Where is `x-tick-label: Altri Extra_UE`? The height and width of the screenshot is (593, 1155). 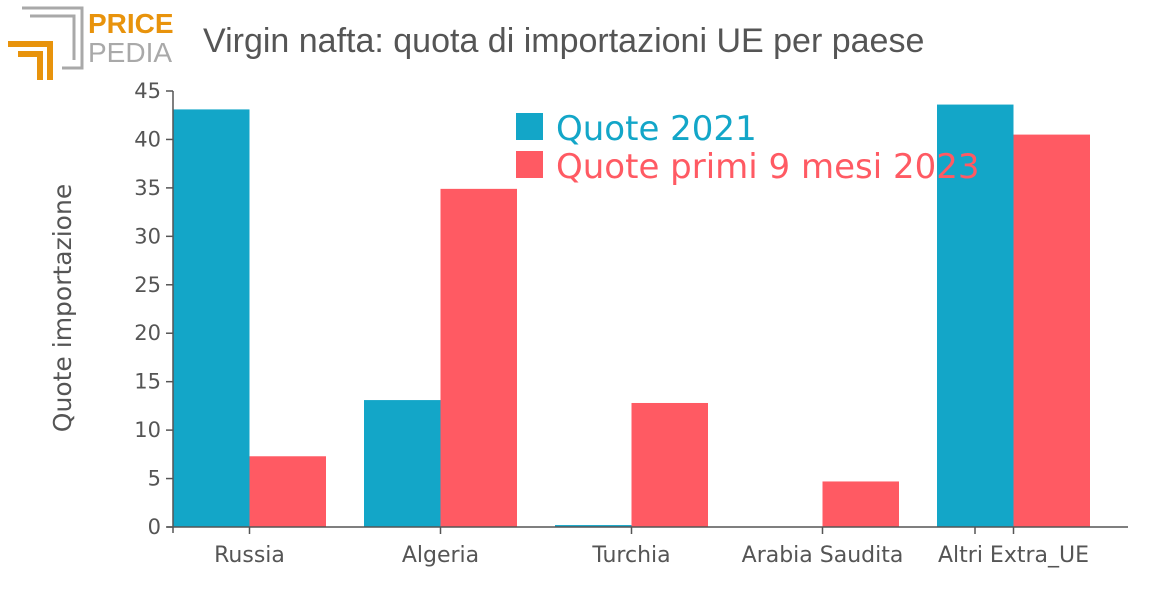 x-tick-label: Altri Extra_UE is located at coordinates (1013, 555).